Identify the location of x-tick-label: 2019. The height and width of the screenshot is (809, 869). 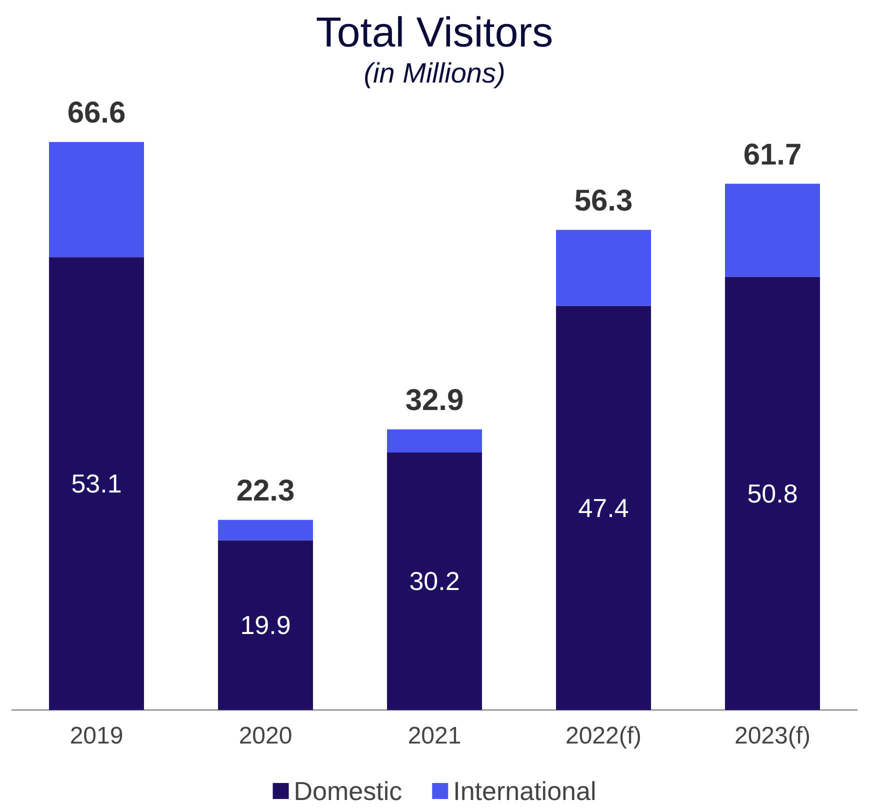
(97, 736).